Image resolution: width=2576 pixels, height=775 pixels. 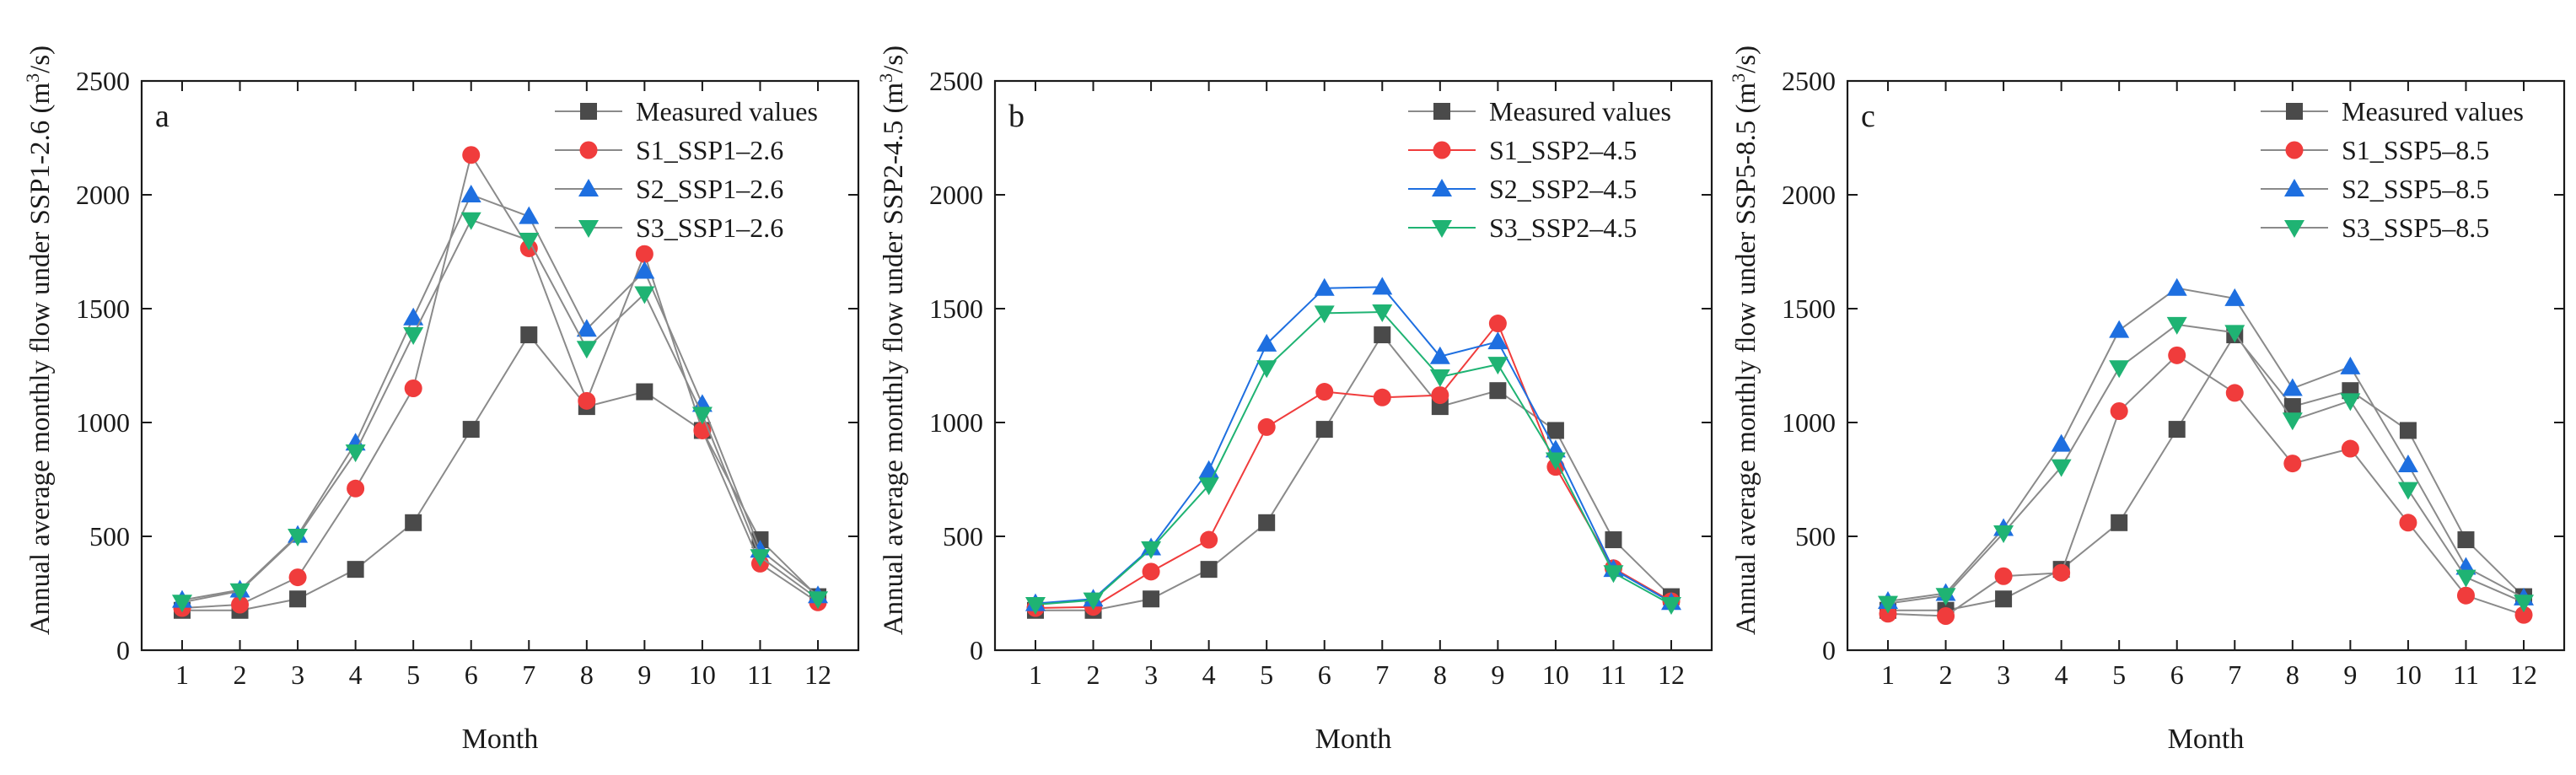 I want to click on series-s1, so click(x=2206, y=485).